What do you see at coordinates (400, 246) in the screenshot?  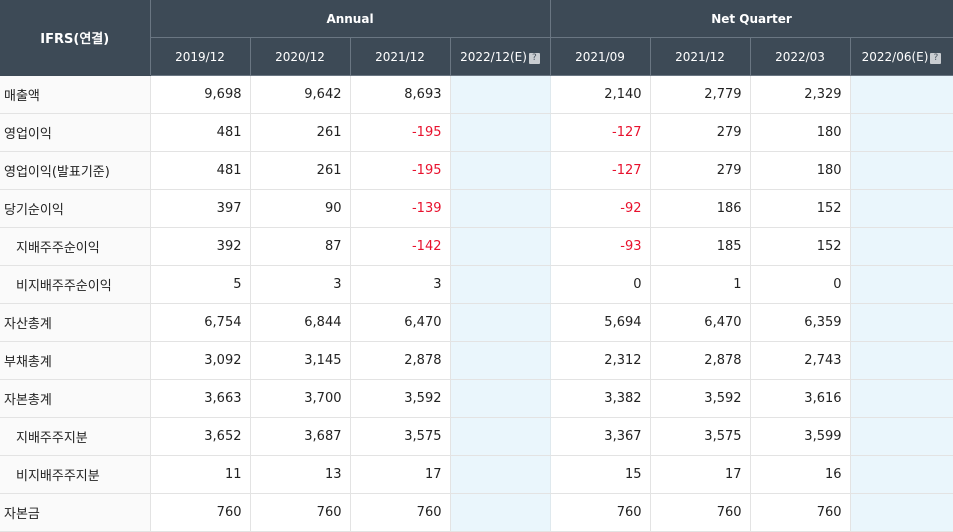 I see `table-cell: -142` at bounding box center [400, 246].